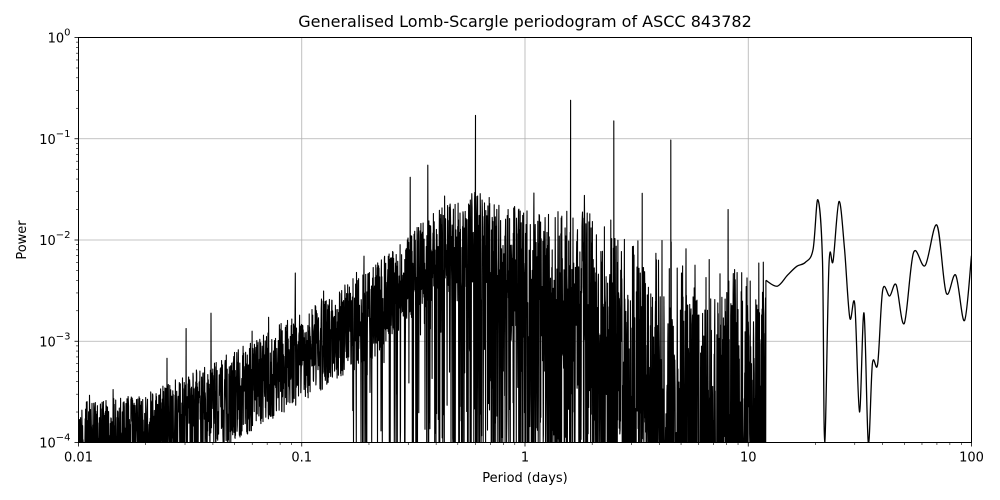 This screenshot has height=500, width=1000. Describe the element at coordinates (301, 458) in the screenshot. I see `x-tick-label: 0.1` at that location.